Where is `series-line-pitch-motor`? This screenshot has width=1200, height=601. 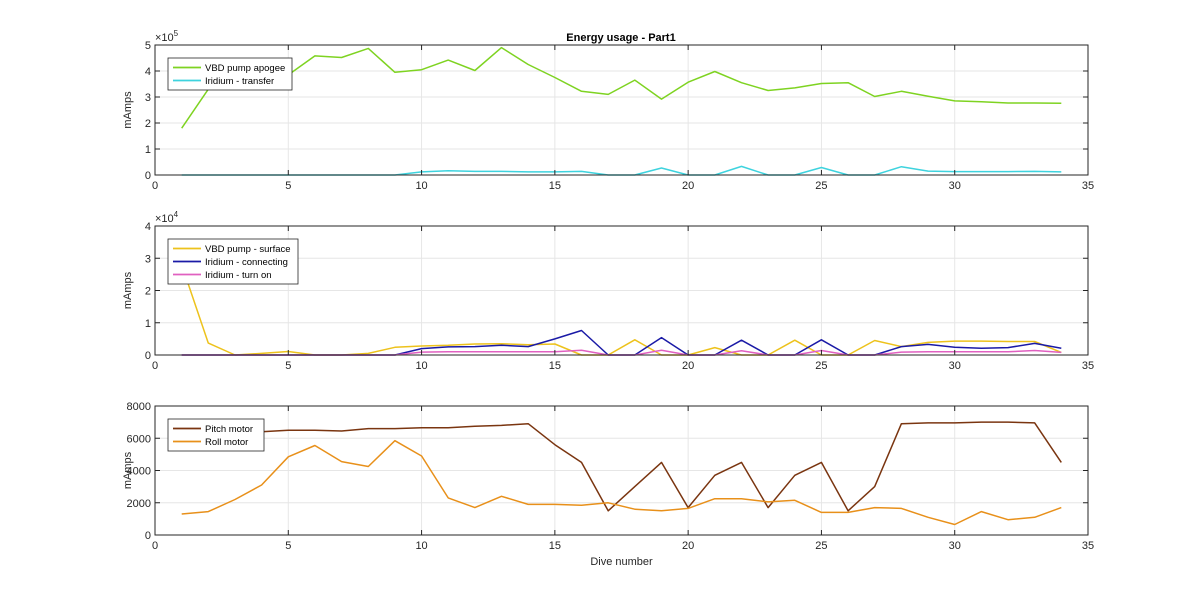 series-line-pitch-motor is located at coordinates (621, 466).